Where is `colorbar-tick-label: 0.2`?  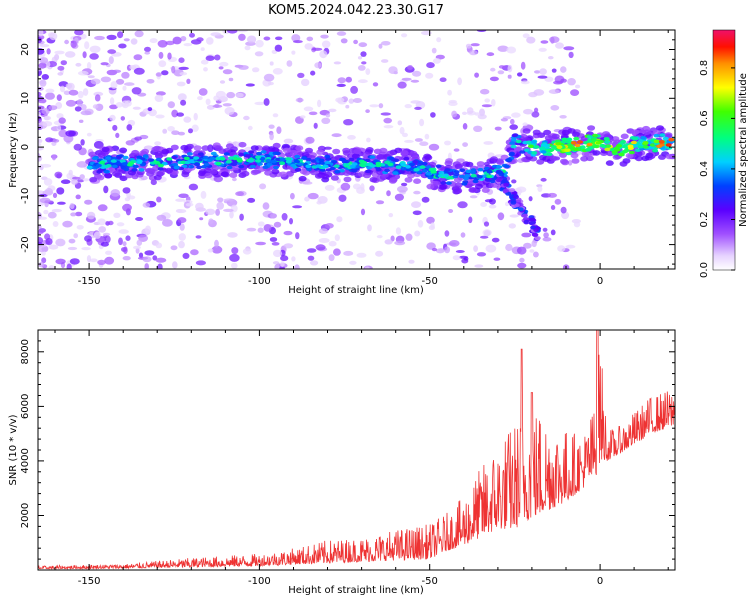 colorbar-tick-label: 0.2 is located at coordinates (704, 220).